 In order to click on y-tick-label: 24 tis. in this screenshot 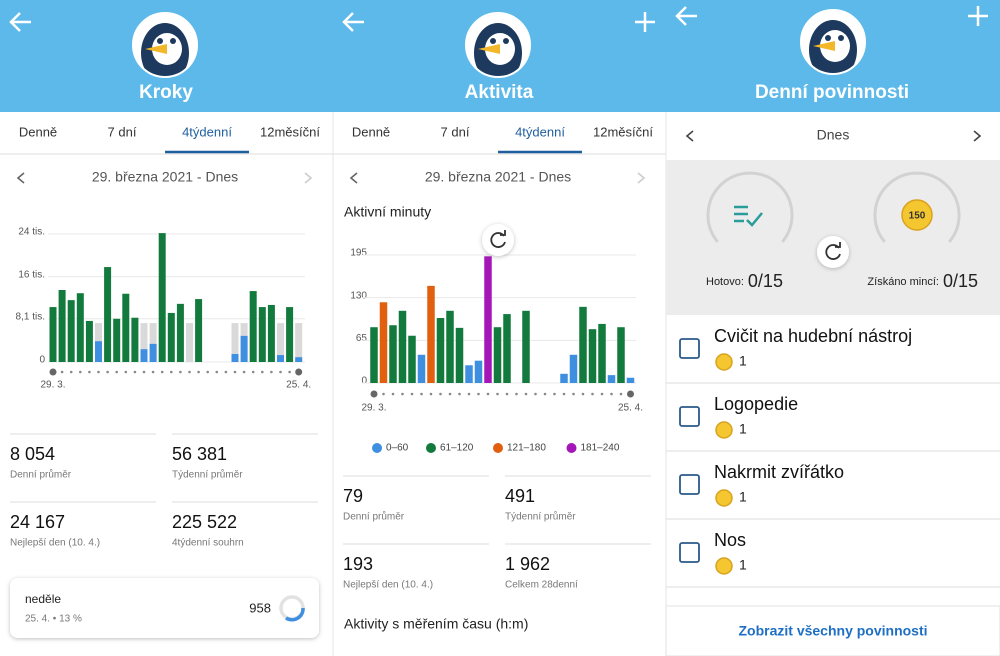, I will do `click(31, 232)`.